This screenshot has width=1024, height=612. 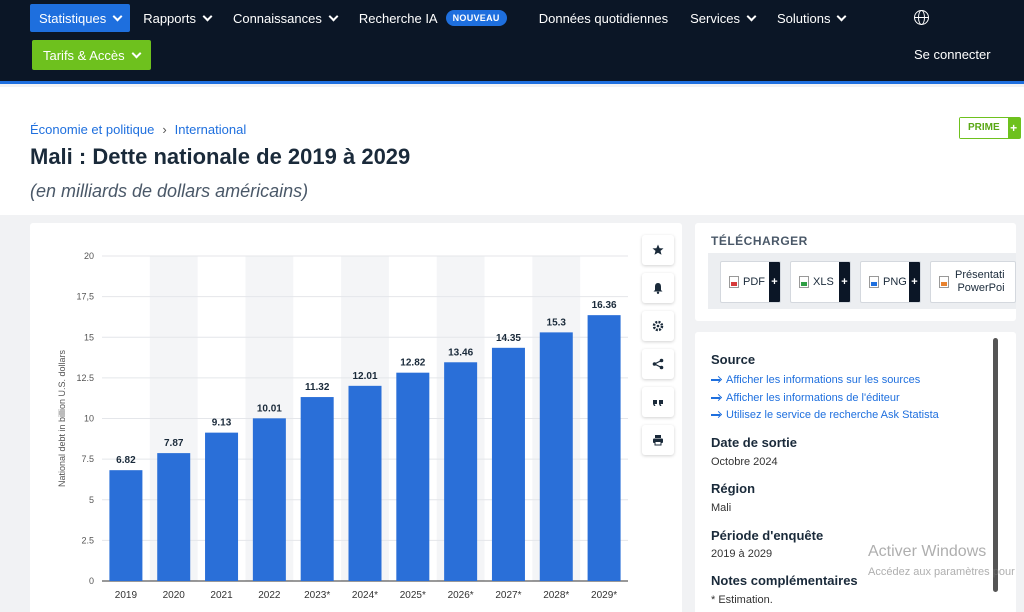 I want to click on share-icon, so click(x=658, y=364).